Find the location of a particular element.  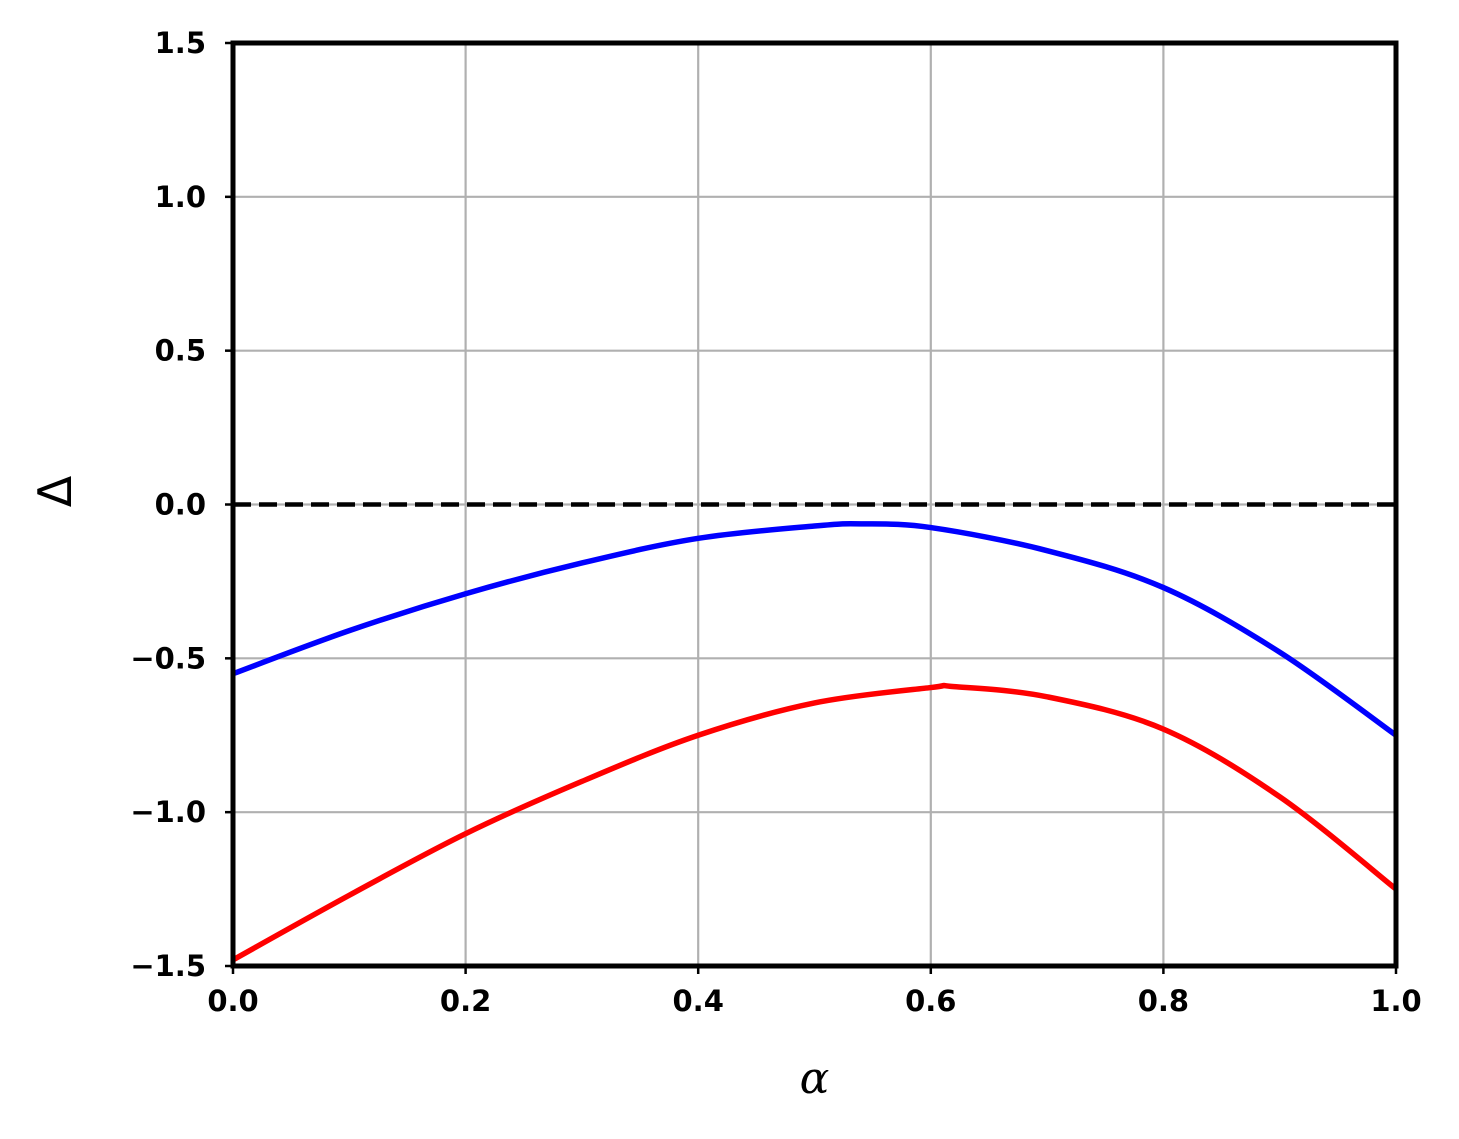

y-tick-label: 1.0 is located at coordinates (180, 197).